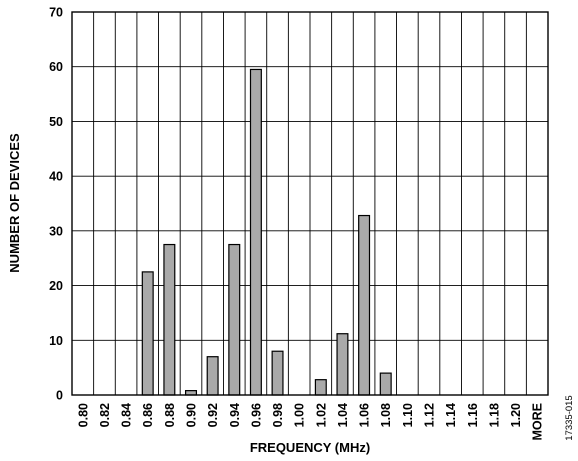 This screenshot has width=578, height=461. I want to click on x-tick-label: 1.06, so click(365, 415).